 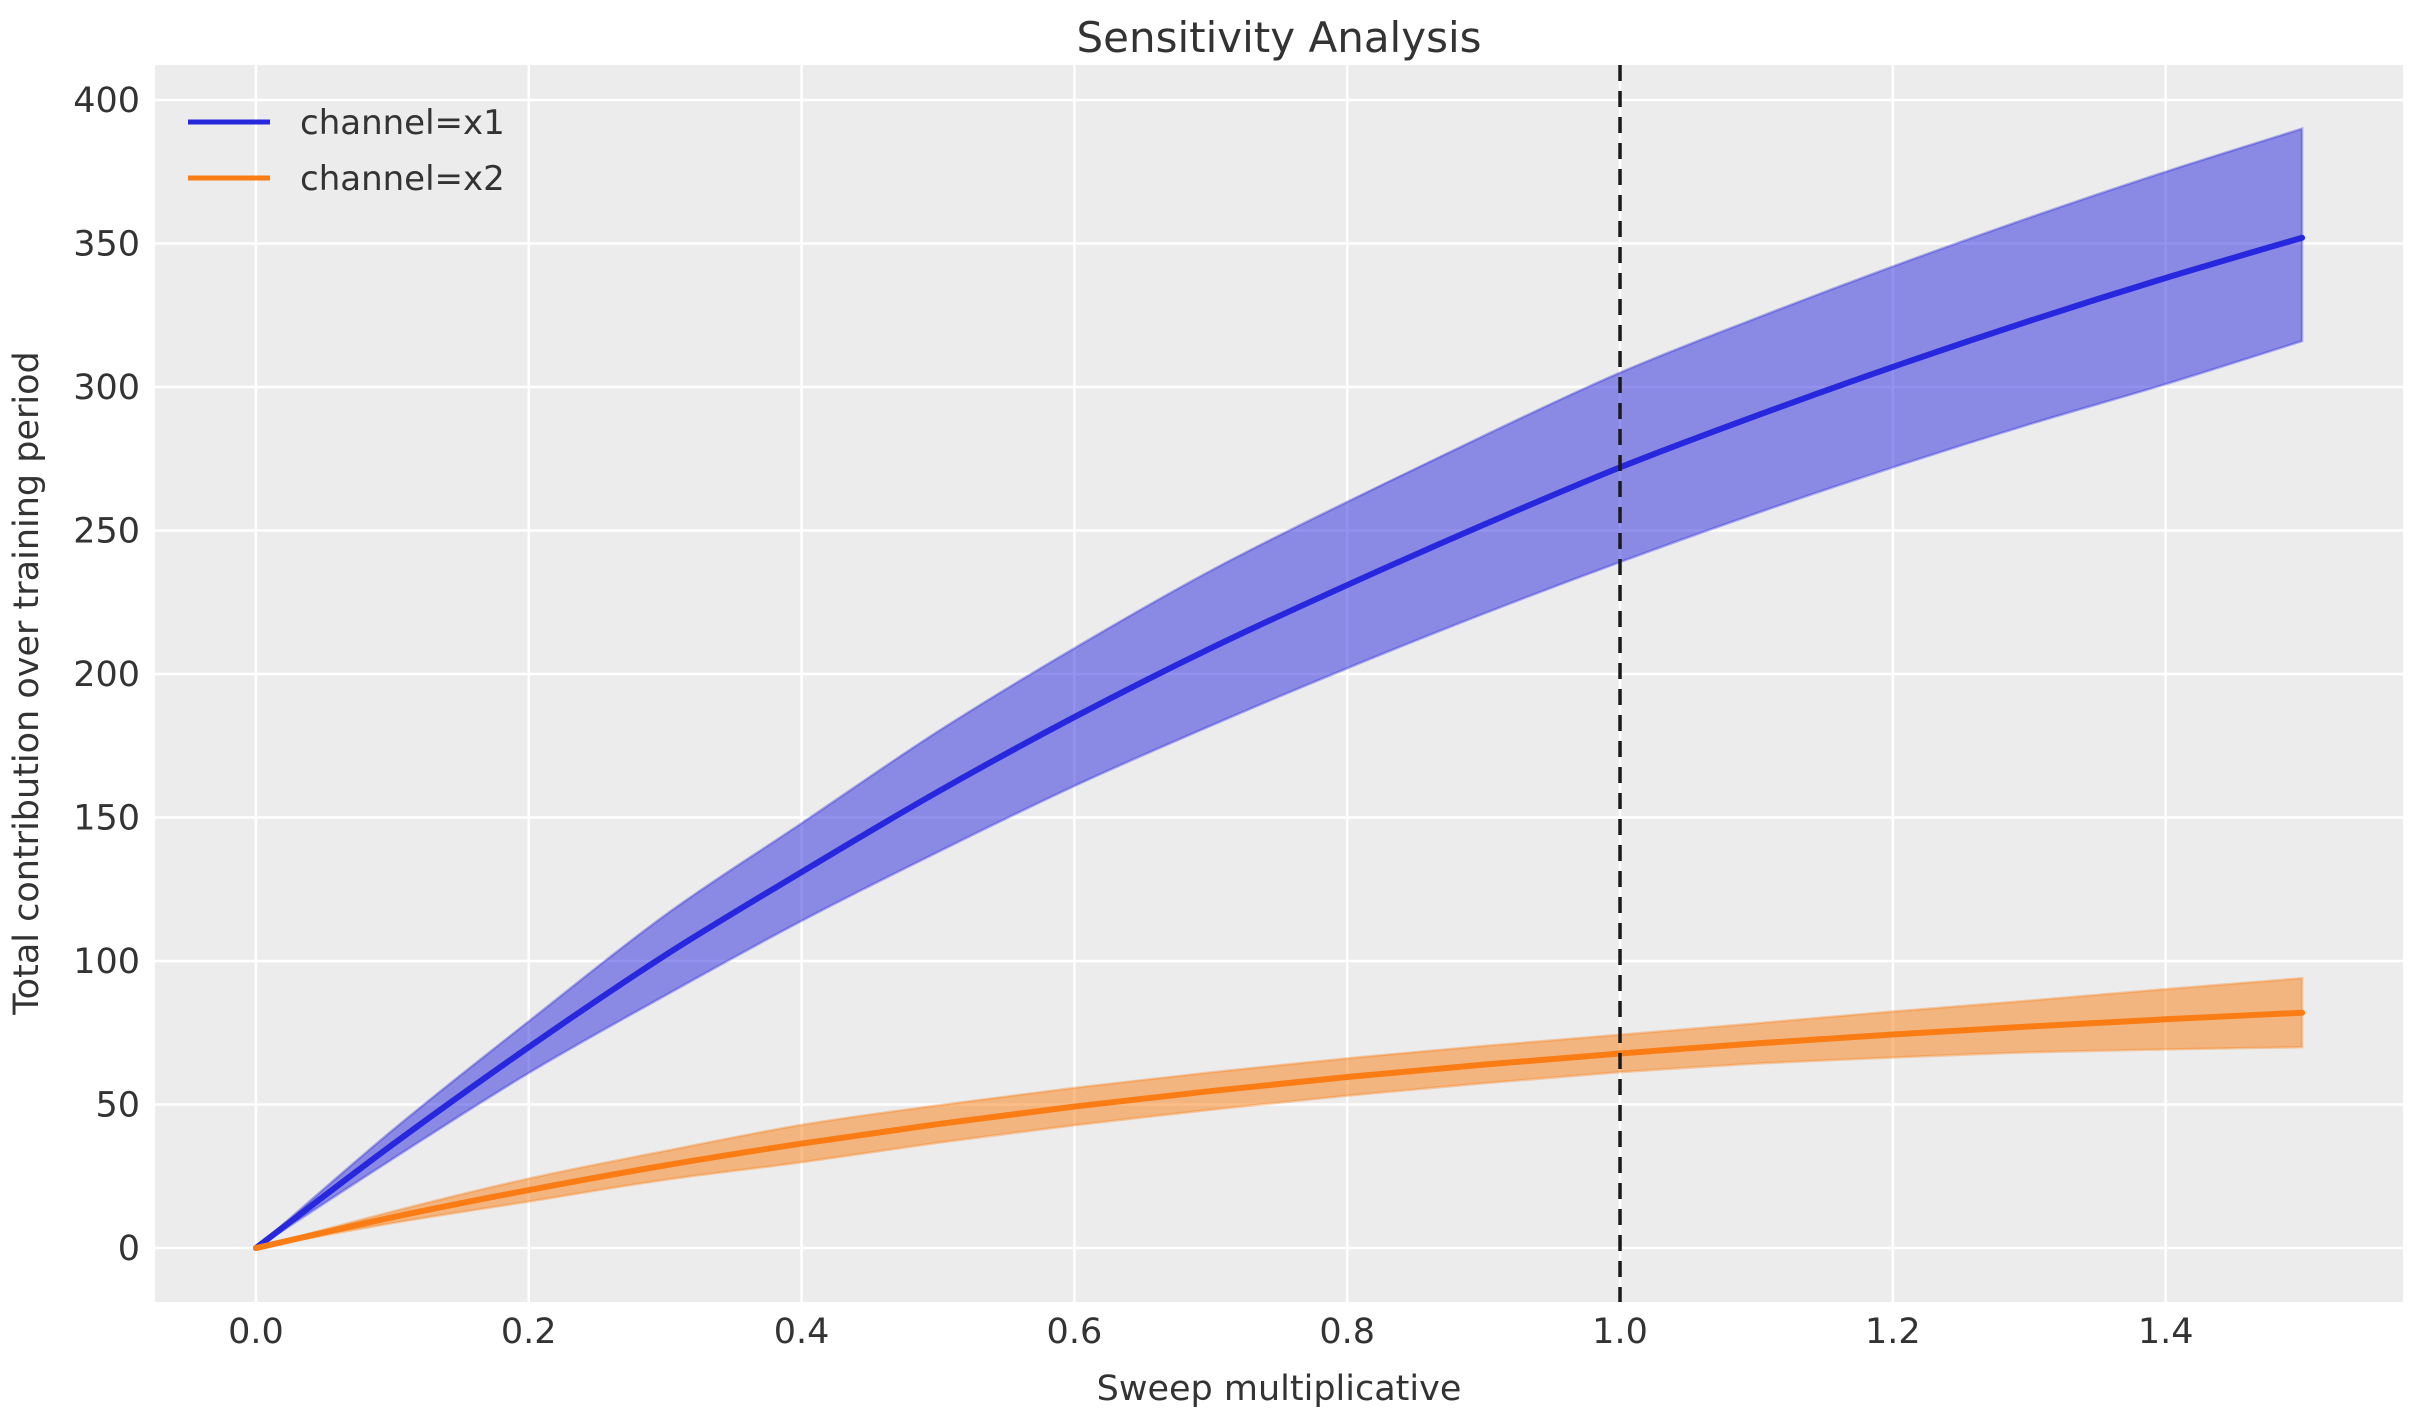 I want to click on y-tick-label-350: 350, so click(x=106, y=245).